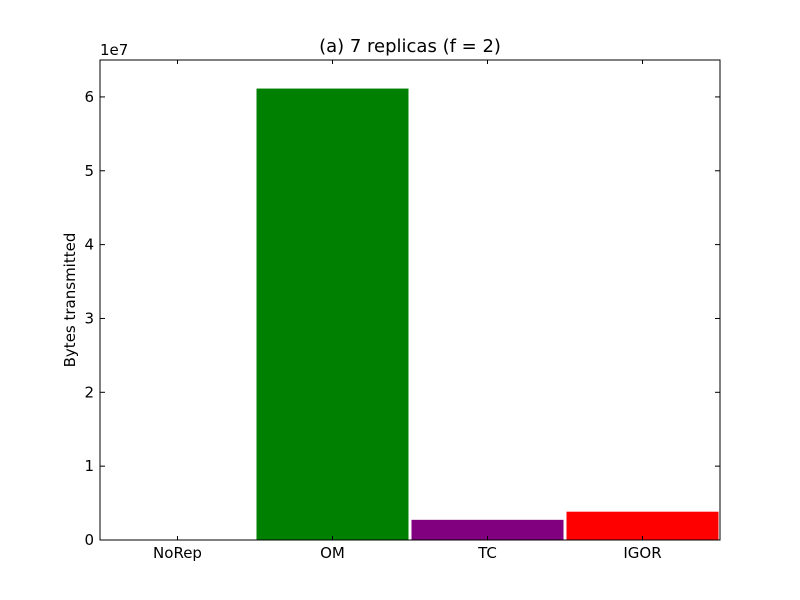  Describe the element at coordinates (89, 392) in the screenshot. I see `y-tick-label: 2` at that location.